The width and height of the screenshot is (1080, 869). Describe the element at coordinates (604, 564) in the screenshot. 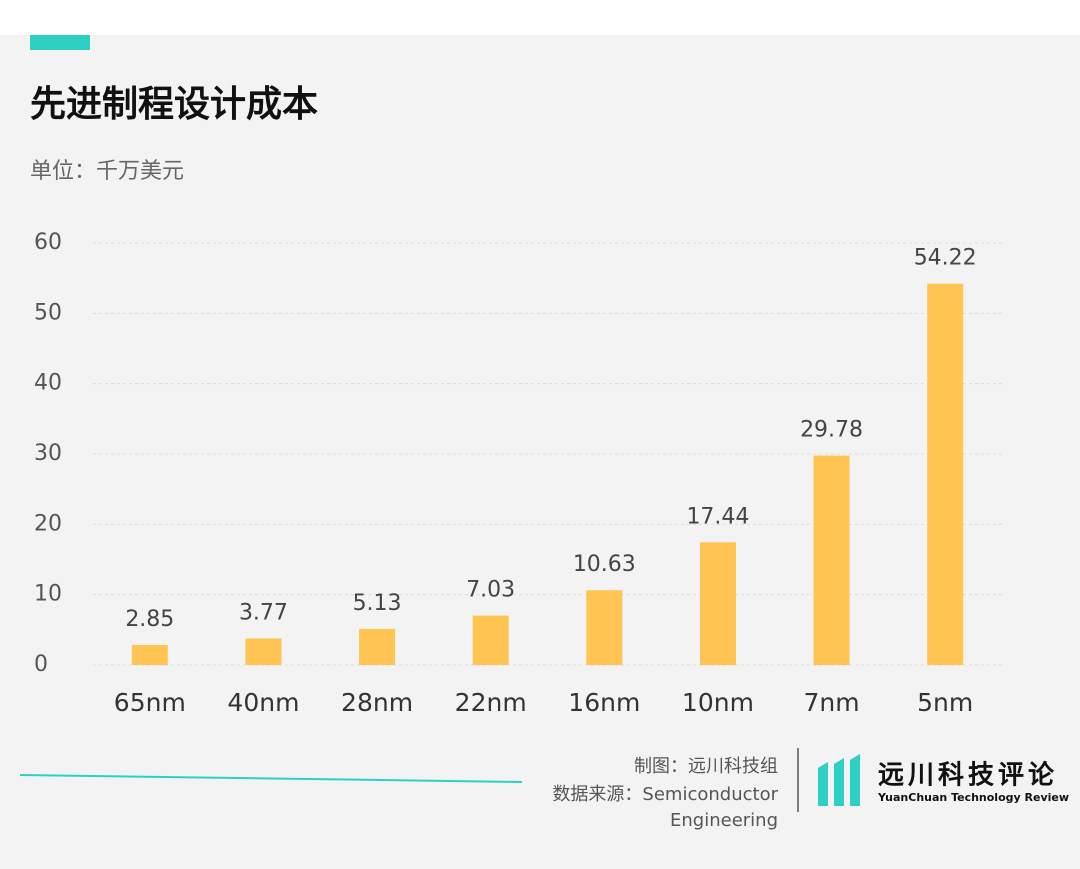

I see `value-label: 10.63` at that location.